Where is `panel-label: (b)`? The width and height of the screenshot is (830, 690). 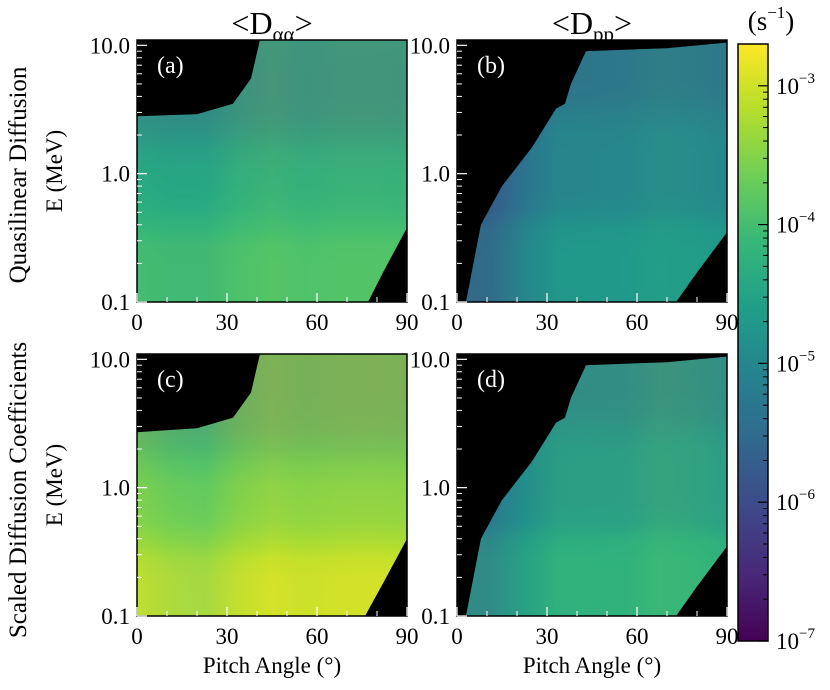 panel-label: (b) is located at coordinates (491, 66).